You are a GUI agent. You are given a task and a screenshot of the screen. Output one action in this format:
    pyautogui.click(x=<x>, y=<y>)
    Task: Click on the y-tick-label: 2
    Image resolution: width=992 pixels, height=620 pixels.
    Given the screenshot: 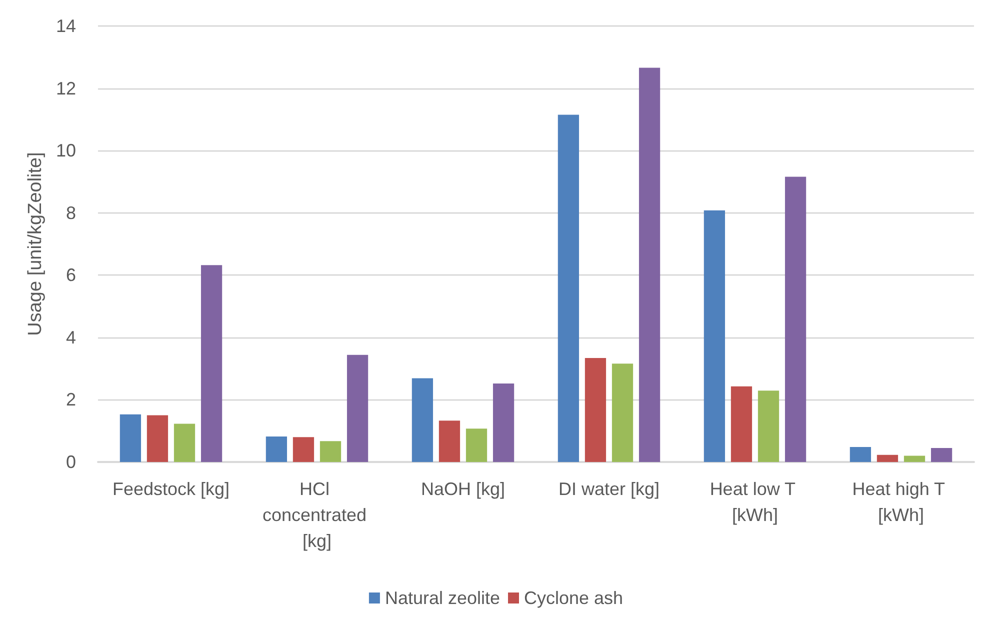 What is the action you would take?
    pyautogui.click(x=71, y=400)
    